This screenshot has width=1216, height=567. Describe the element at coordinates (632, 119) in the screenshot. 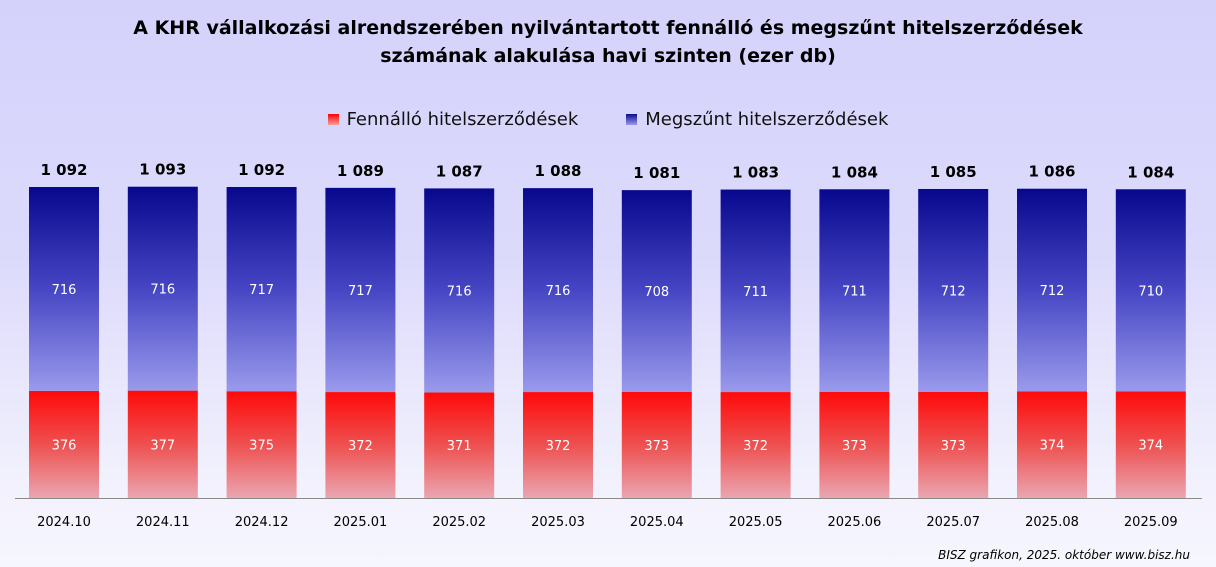

I see `legend-swatch-blue` at that location.